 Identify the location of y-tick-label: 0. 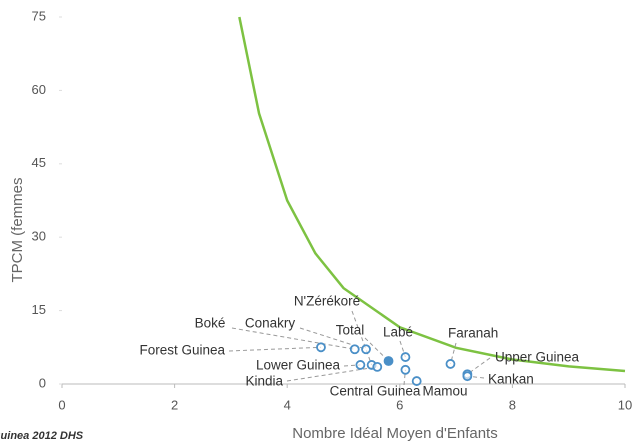
(42, 382).